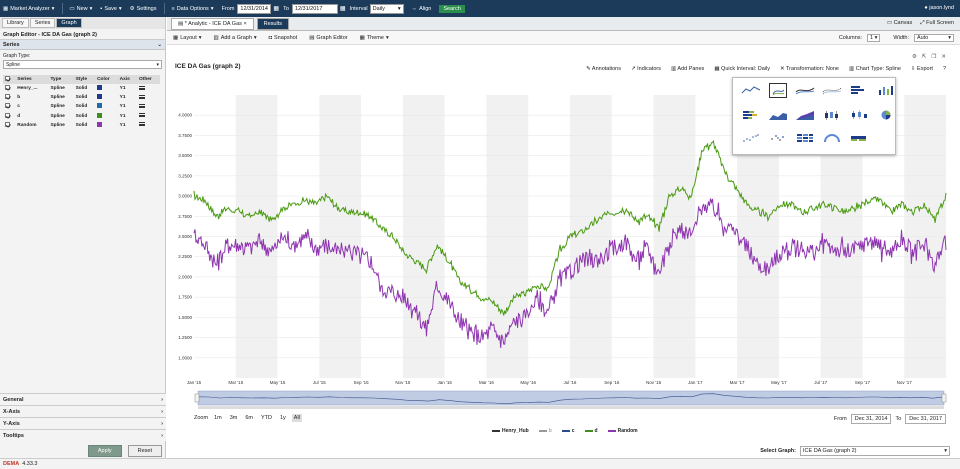 This screenshot has width=960, height=469. I want to click on export-button: ⇩ Export, so click(922, 69).